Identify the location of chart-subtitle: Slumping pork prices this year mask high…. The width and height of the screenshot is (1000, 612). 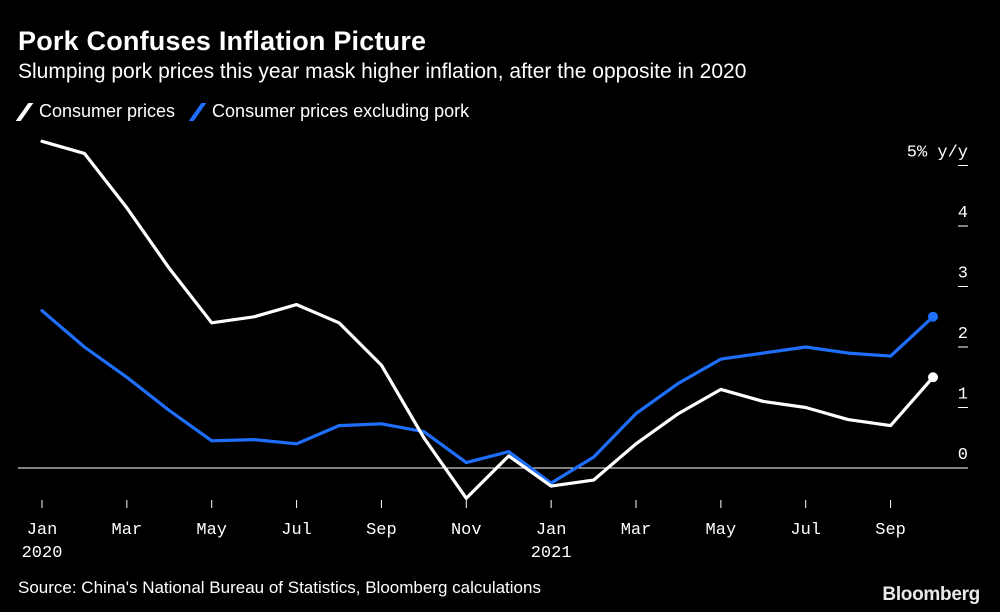
(382, 71).